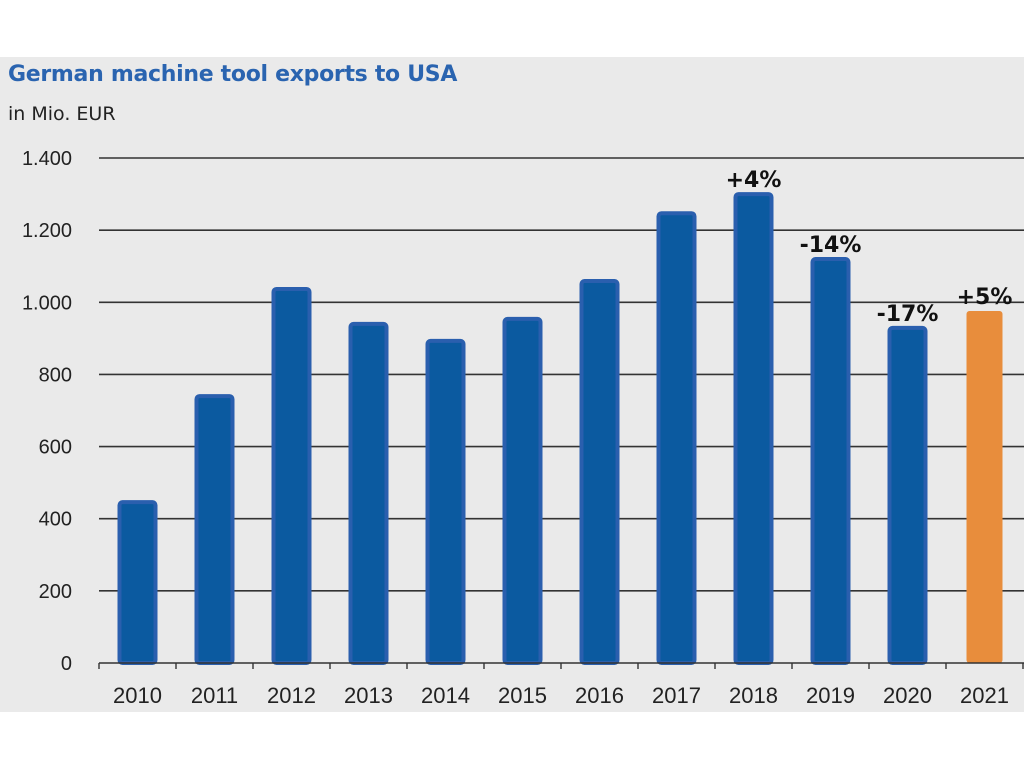 This screenshot has width=1024, height=768. Describe the element at coordinates (830, 461) in the screenshot. I see `bar-2019` at that location.